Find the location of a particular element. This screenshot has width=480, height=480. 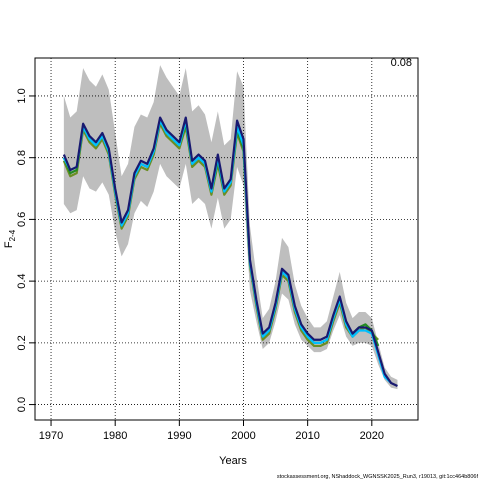

x-tick-label: 2010 is located at coordinates (307, 436).